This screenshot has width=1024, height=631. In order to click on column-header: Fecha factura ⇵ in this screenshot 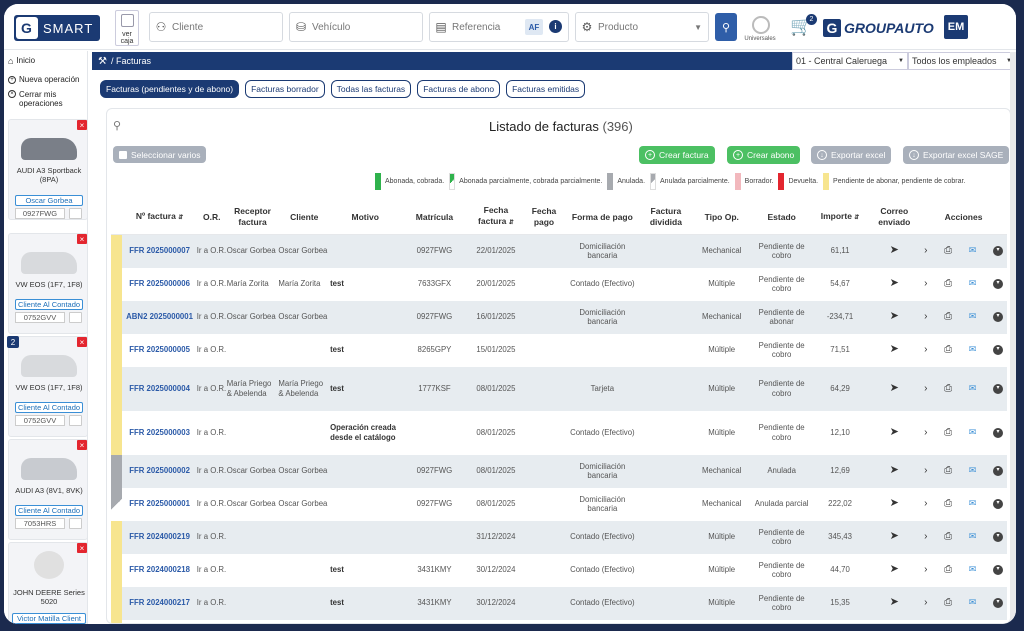, I will do `click(496, 218)`.